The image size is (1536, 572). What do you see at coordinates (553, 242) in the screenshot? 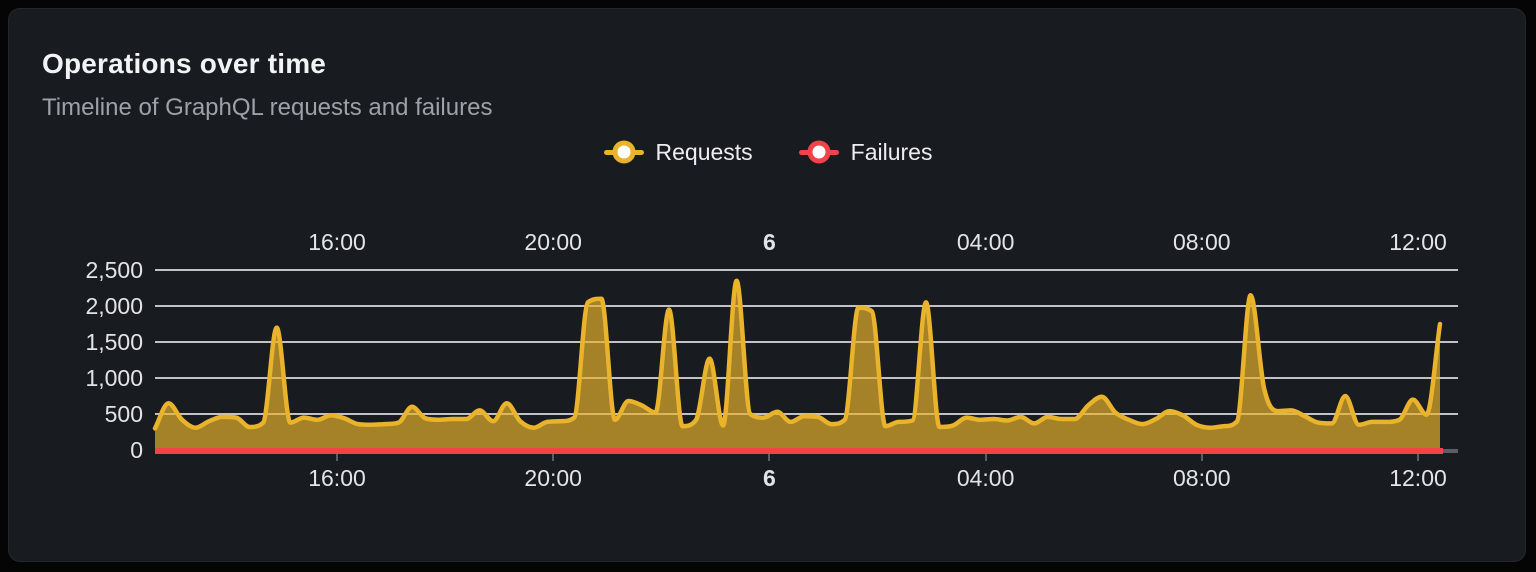
I see `x-axis-tick-label-top: 20:00` at bounding box center [553, 242].